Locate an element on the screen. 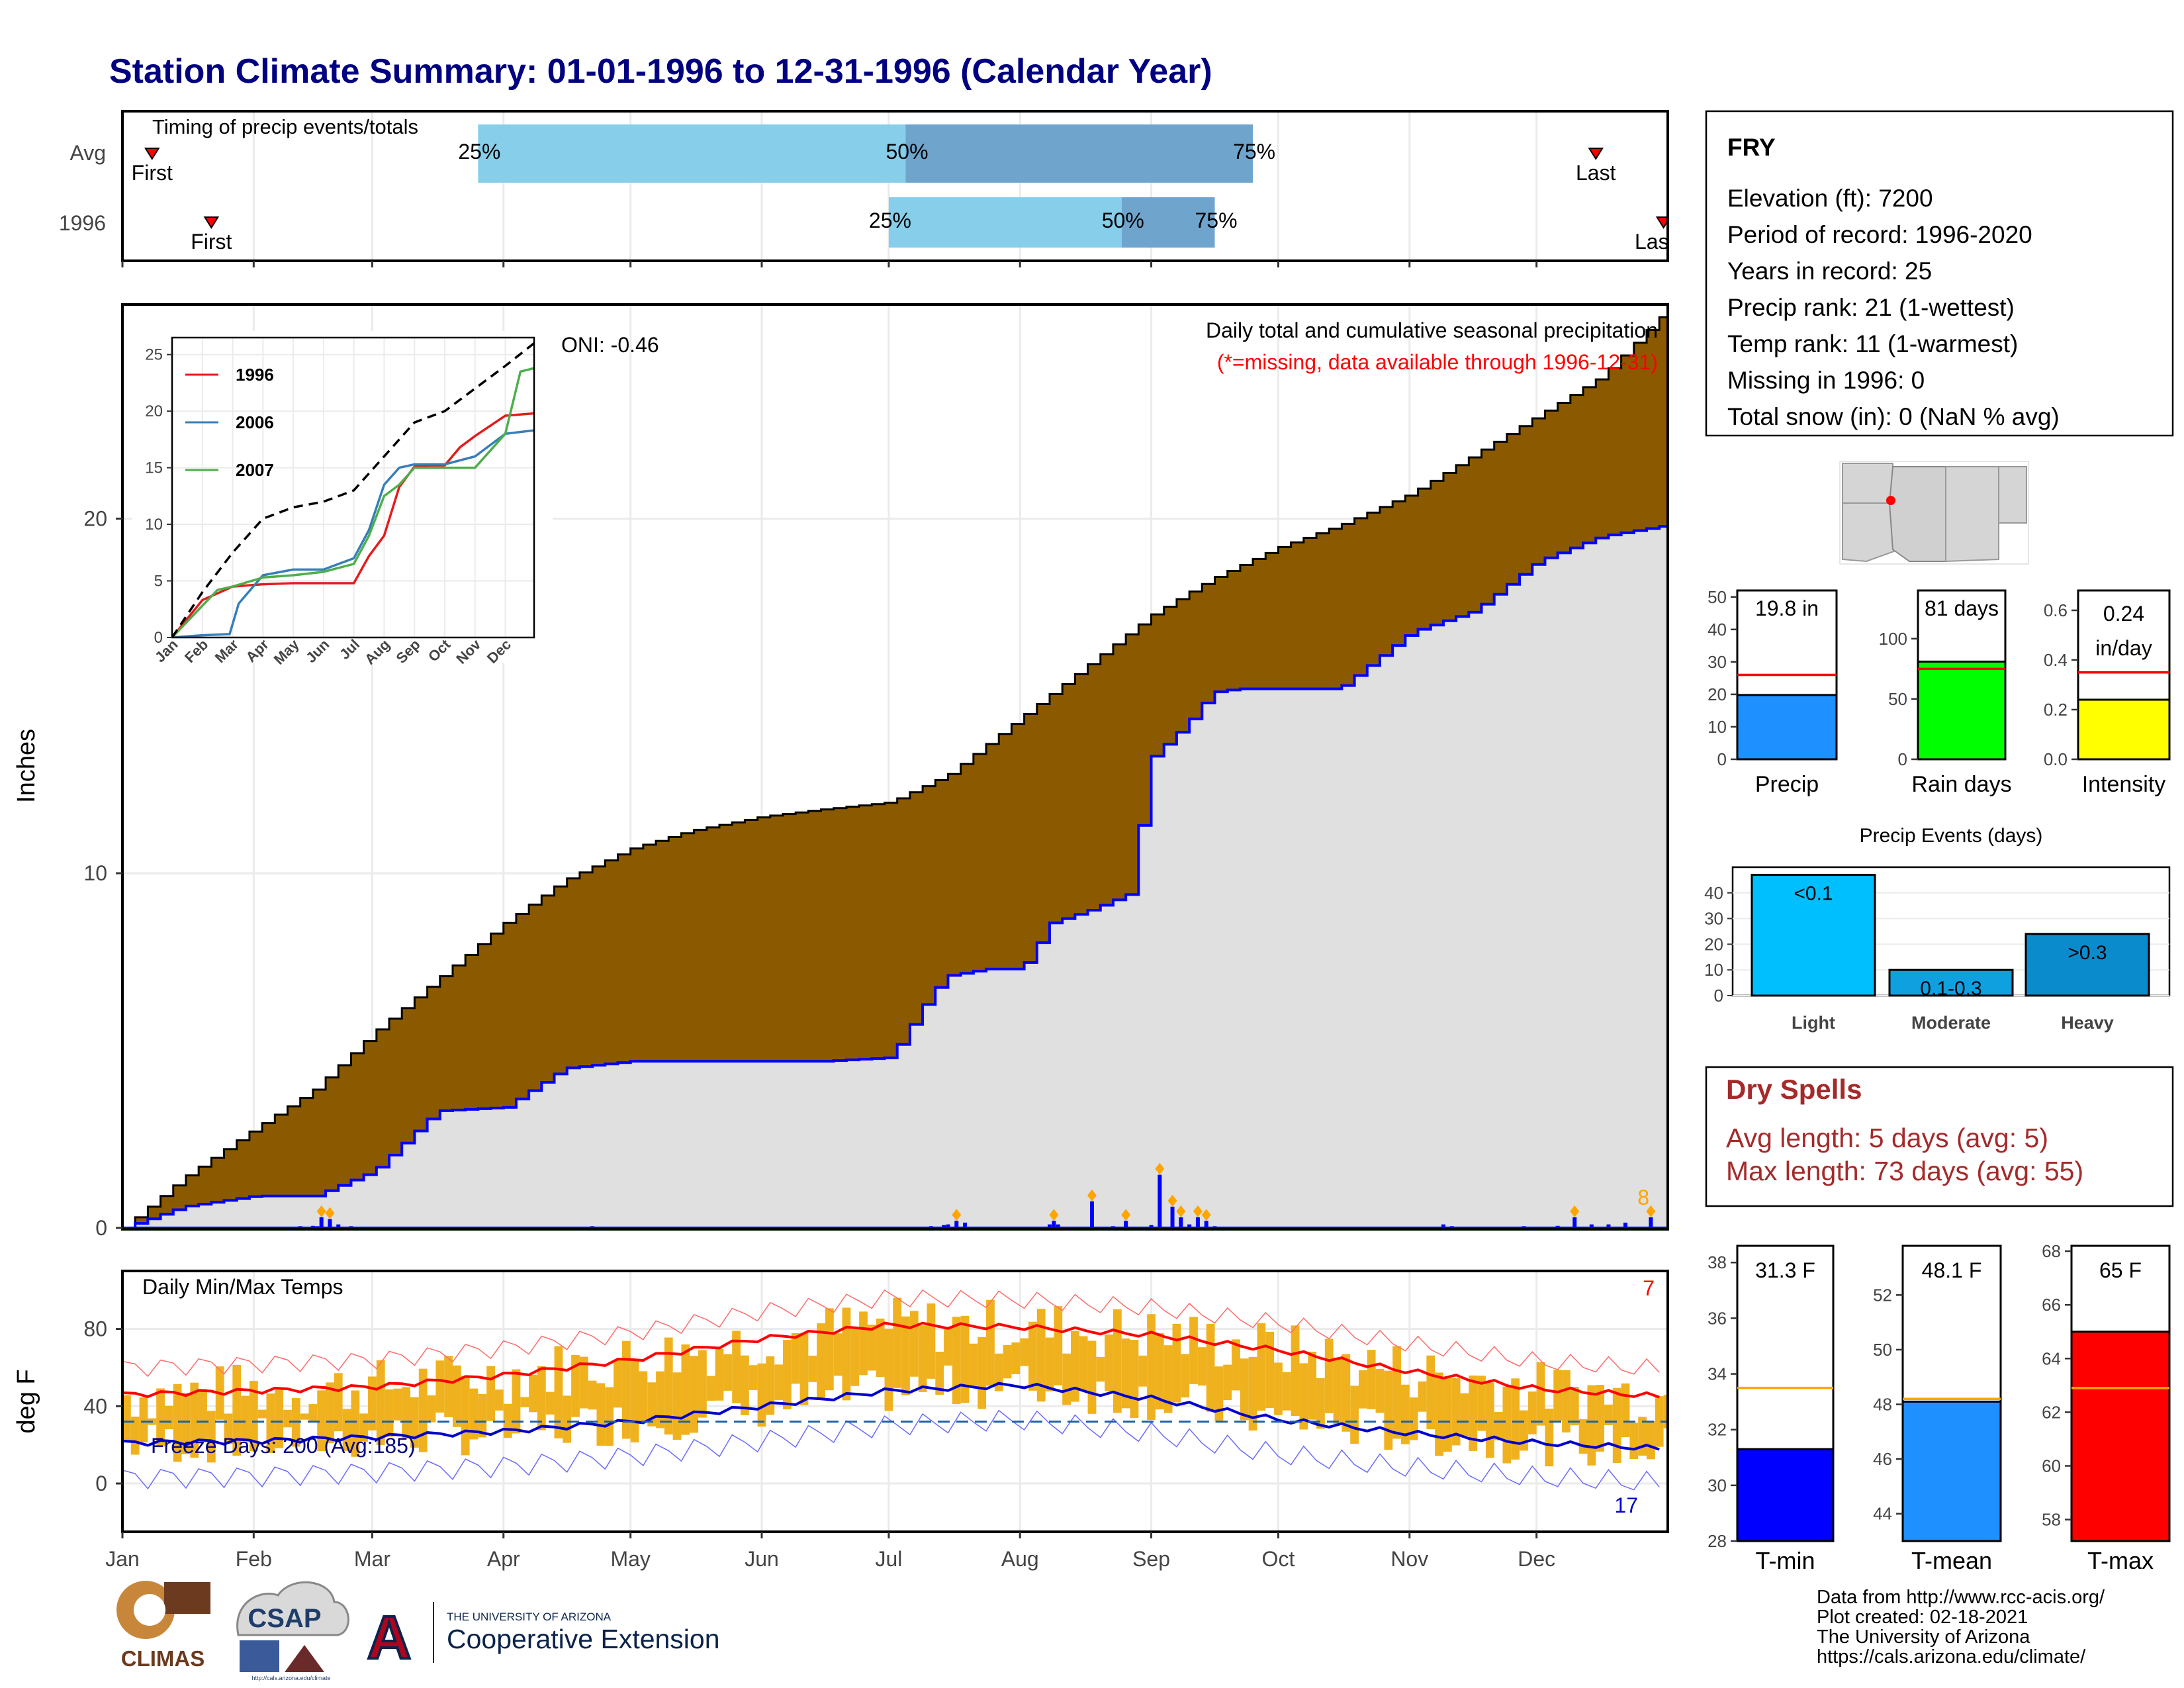 This screenshot has height=1688, width=2184. timing-first-marker-1996 is located at coordinates (211, 222).